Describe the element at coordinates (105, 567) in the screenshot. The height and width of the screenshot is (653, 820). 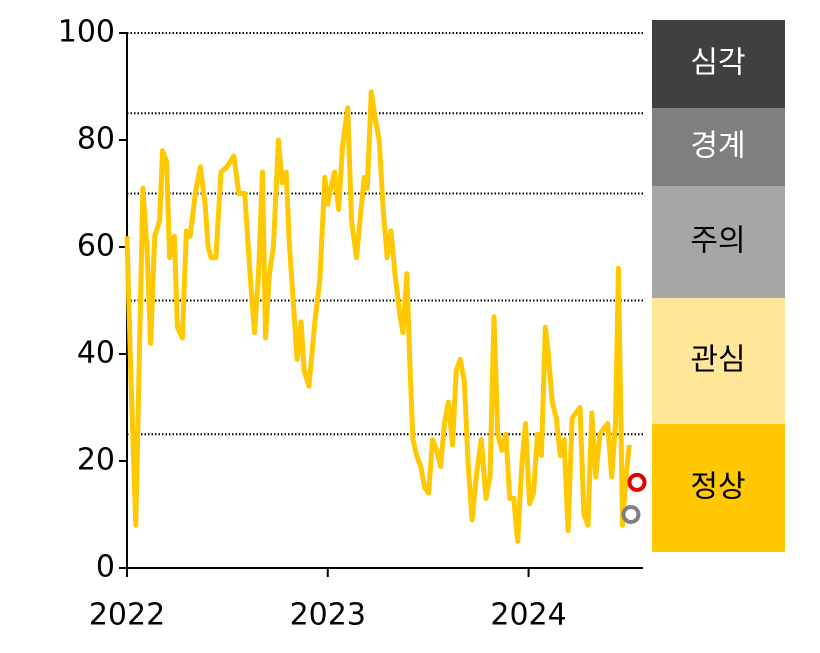
I see `y-tick-label: 0` at that location.